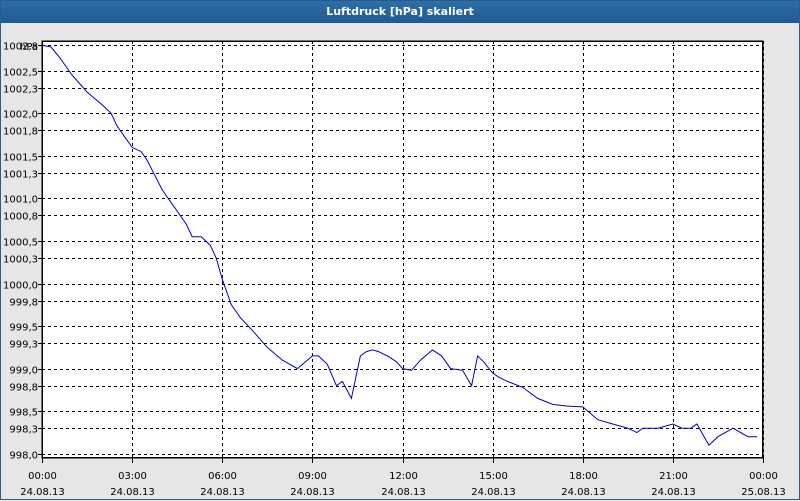 This screenshot has height=501, width=800. What do you see at coordinates (403, 476) in the screenshot?
I see `x-tick-time: 12:00` at bounding box center [403, 476].